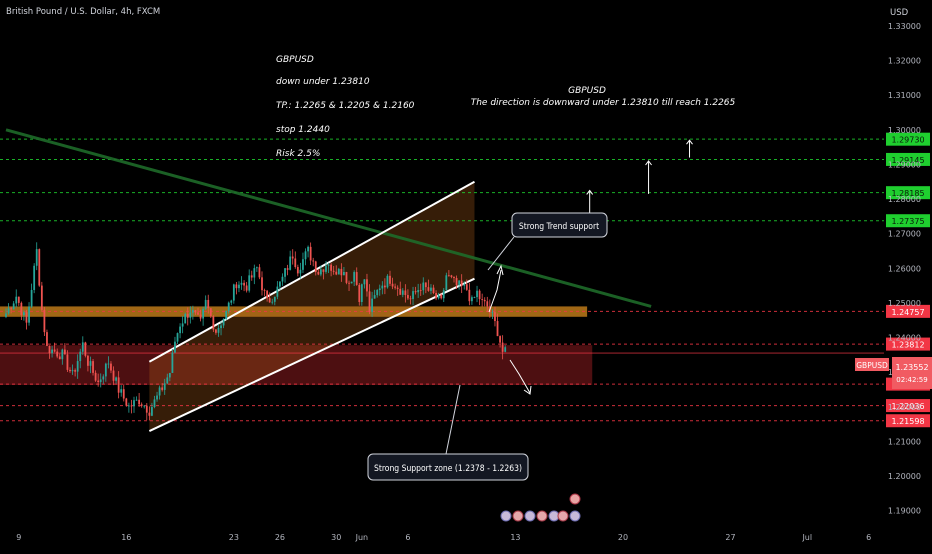 The width and height of the screenshot is (932, 554). What do you see at coordinates (298, 154) in the screenshot?
I see `plan-risk: Risk 2.5%` at bounding box center [298, 154].